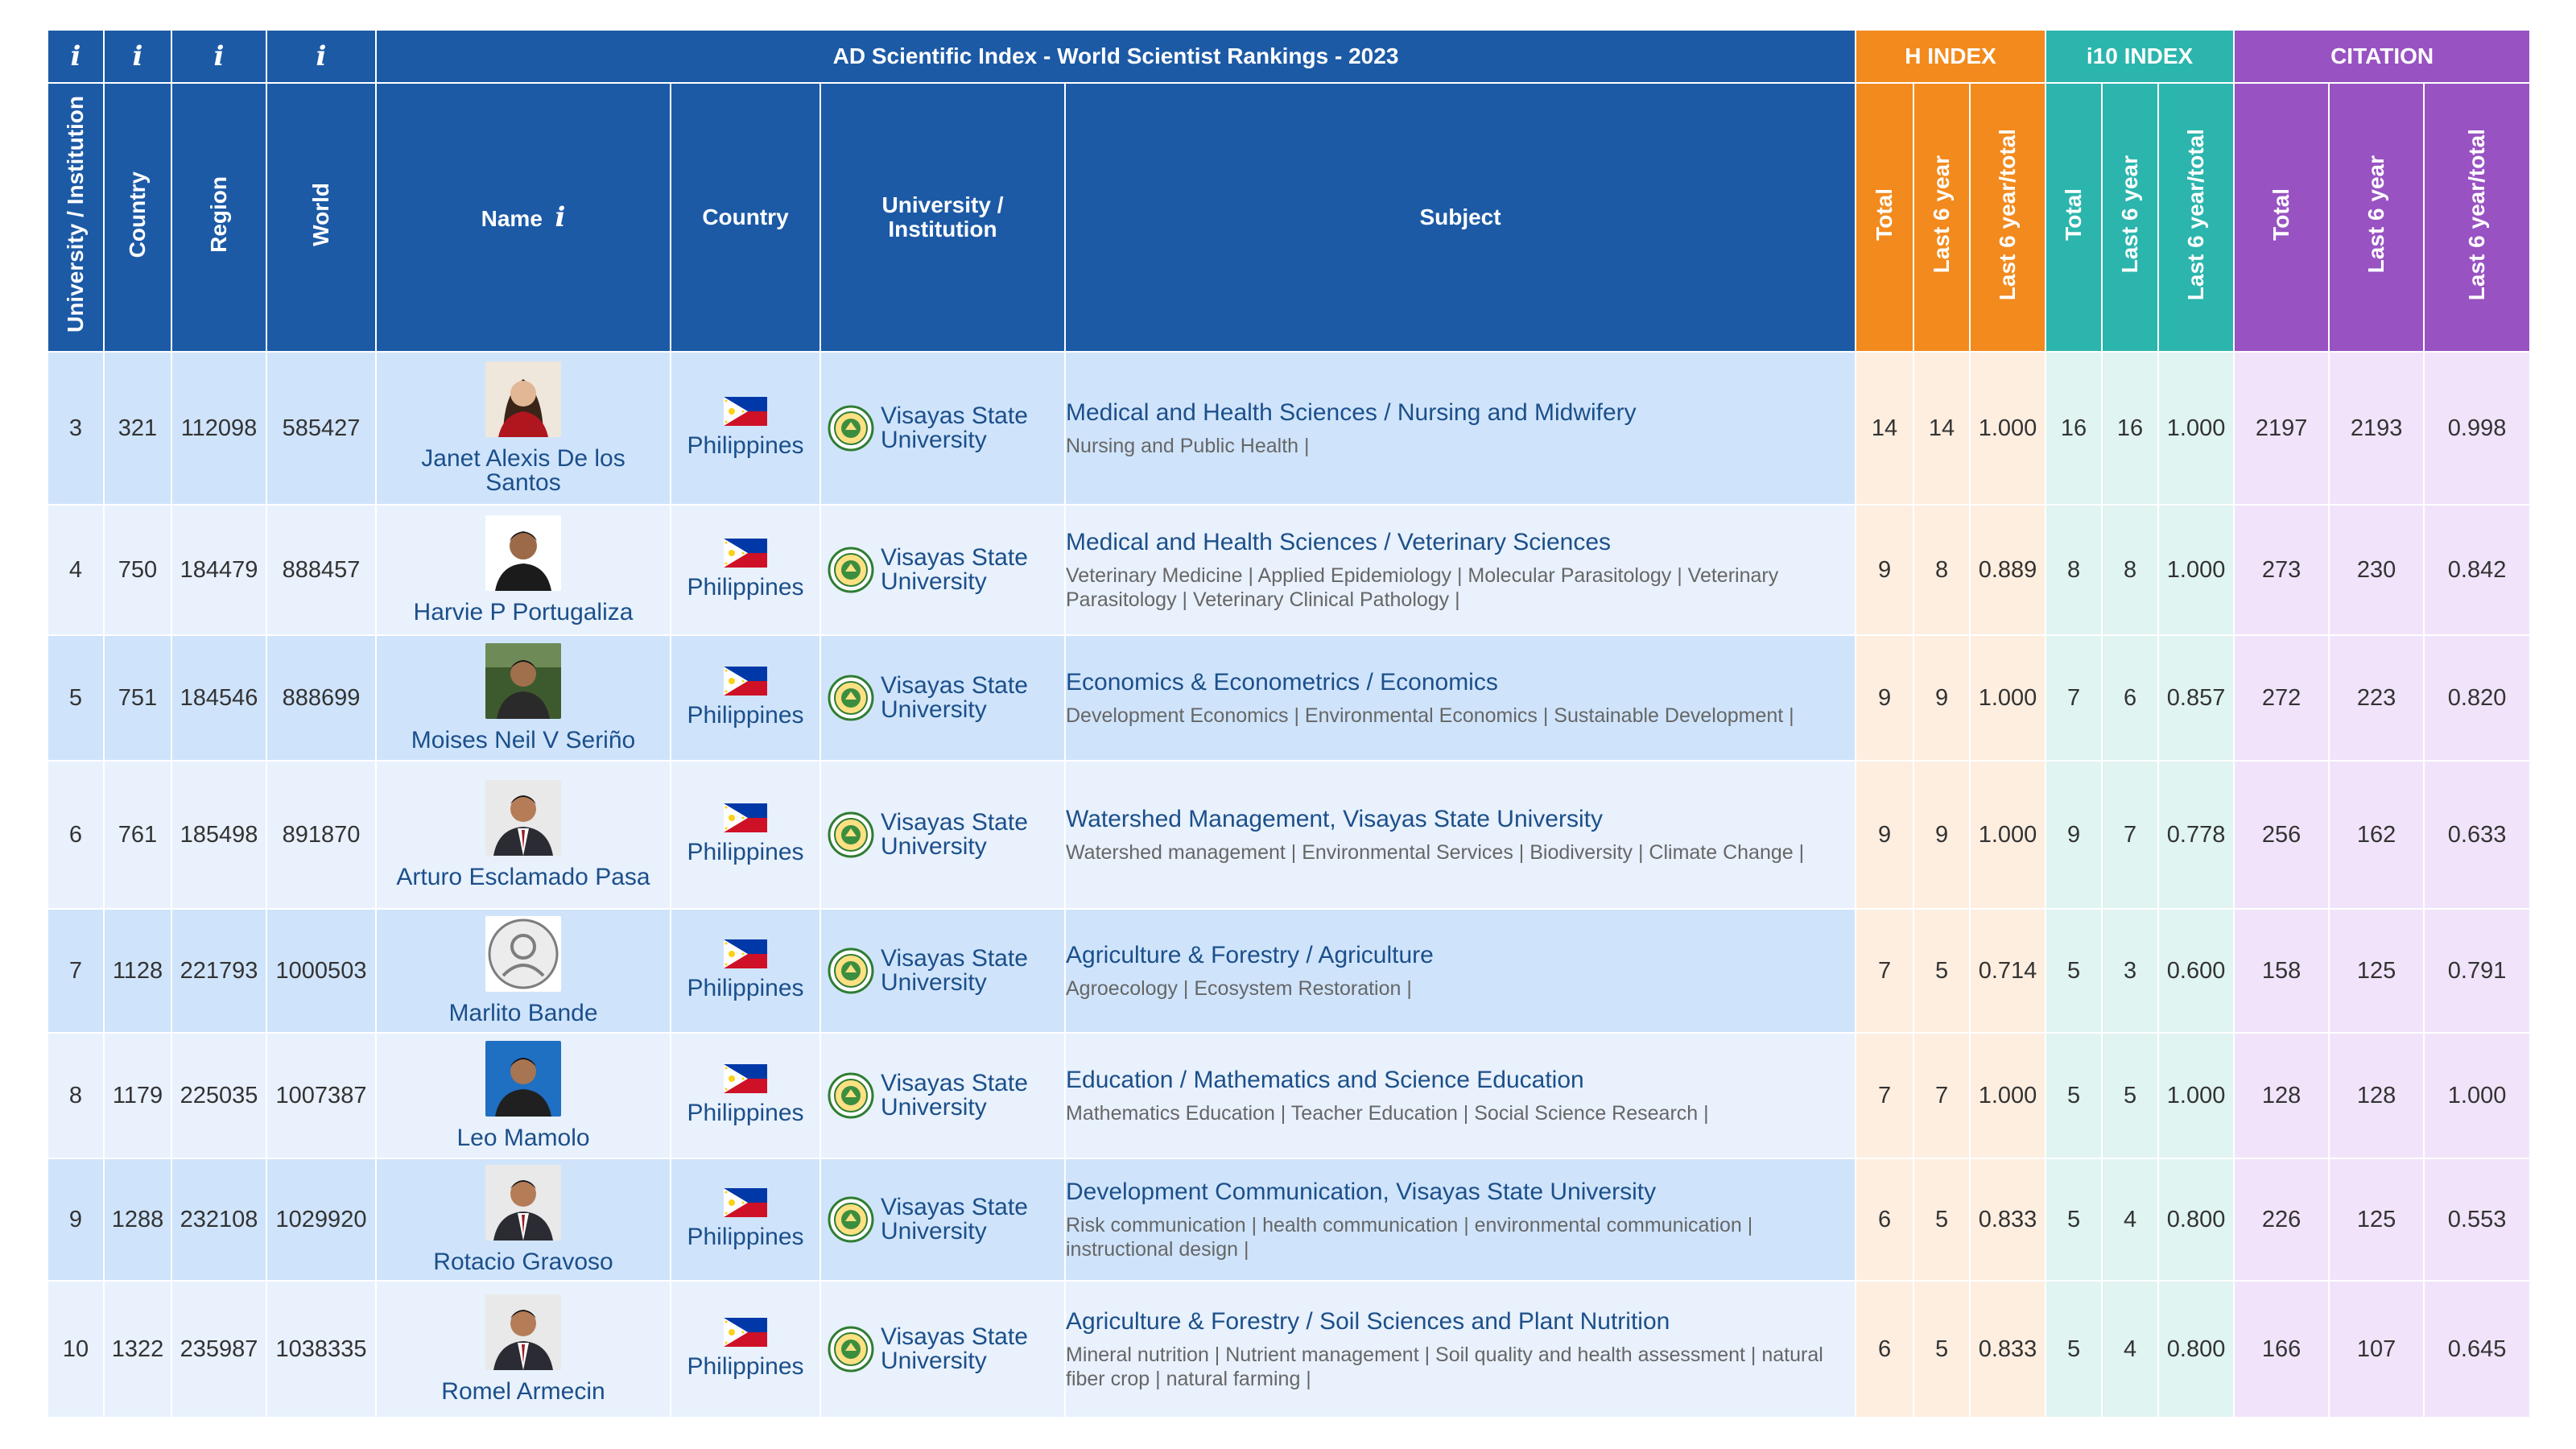  What do you see at coordinates (1885, 217) in the screenshot?
I see `col-h-total: Total` at bounding box center [1885, 217].